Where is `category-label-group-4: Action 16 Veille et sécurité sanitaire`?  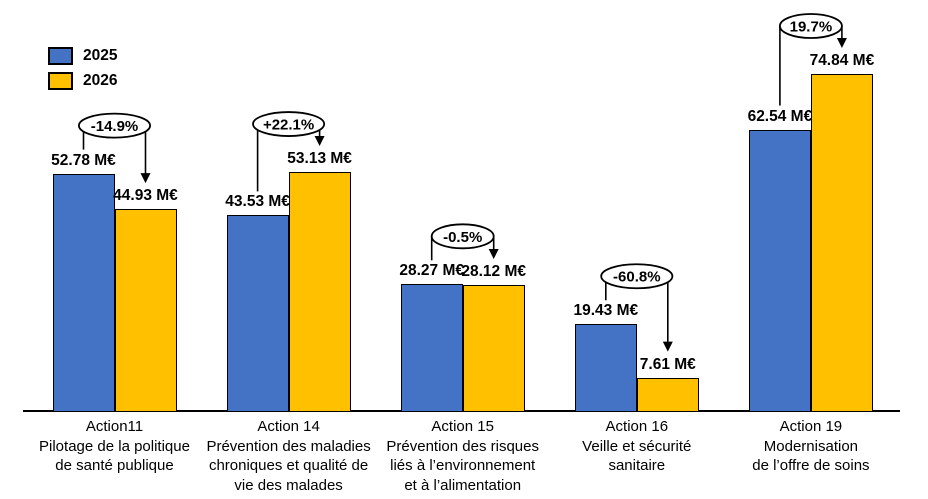
category-label-group-4: Action 16 Veille et sécurité sanitaire is located at coordinates (637, 446).